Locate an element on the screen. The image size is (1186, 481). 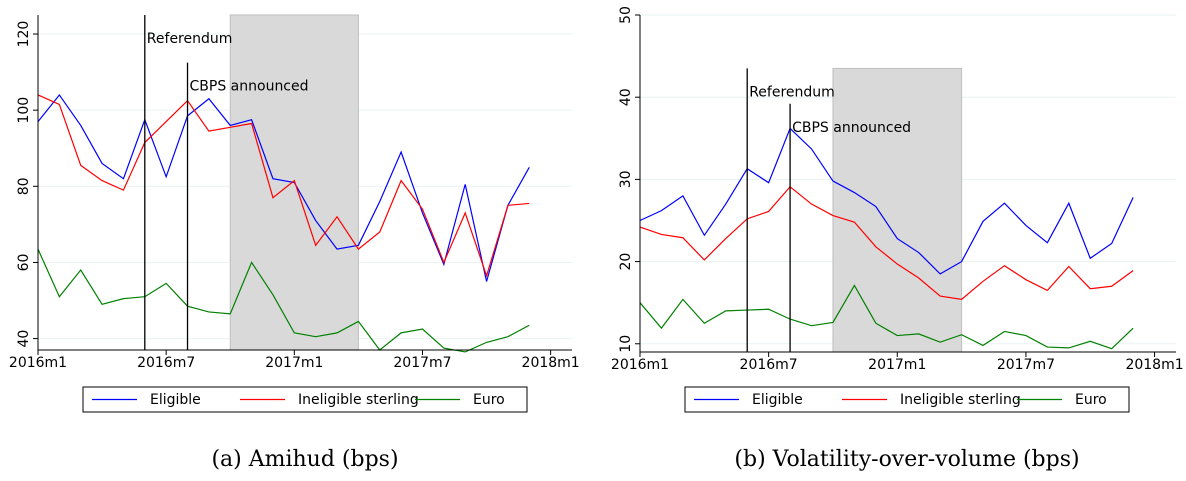
y-tick-label: 30 is located at coordinates (626, 179).